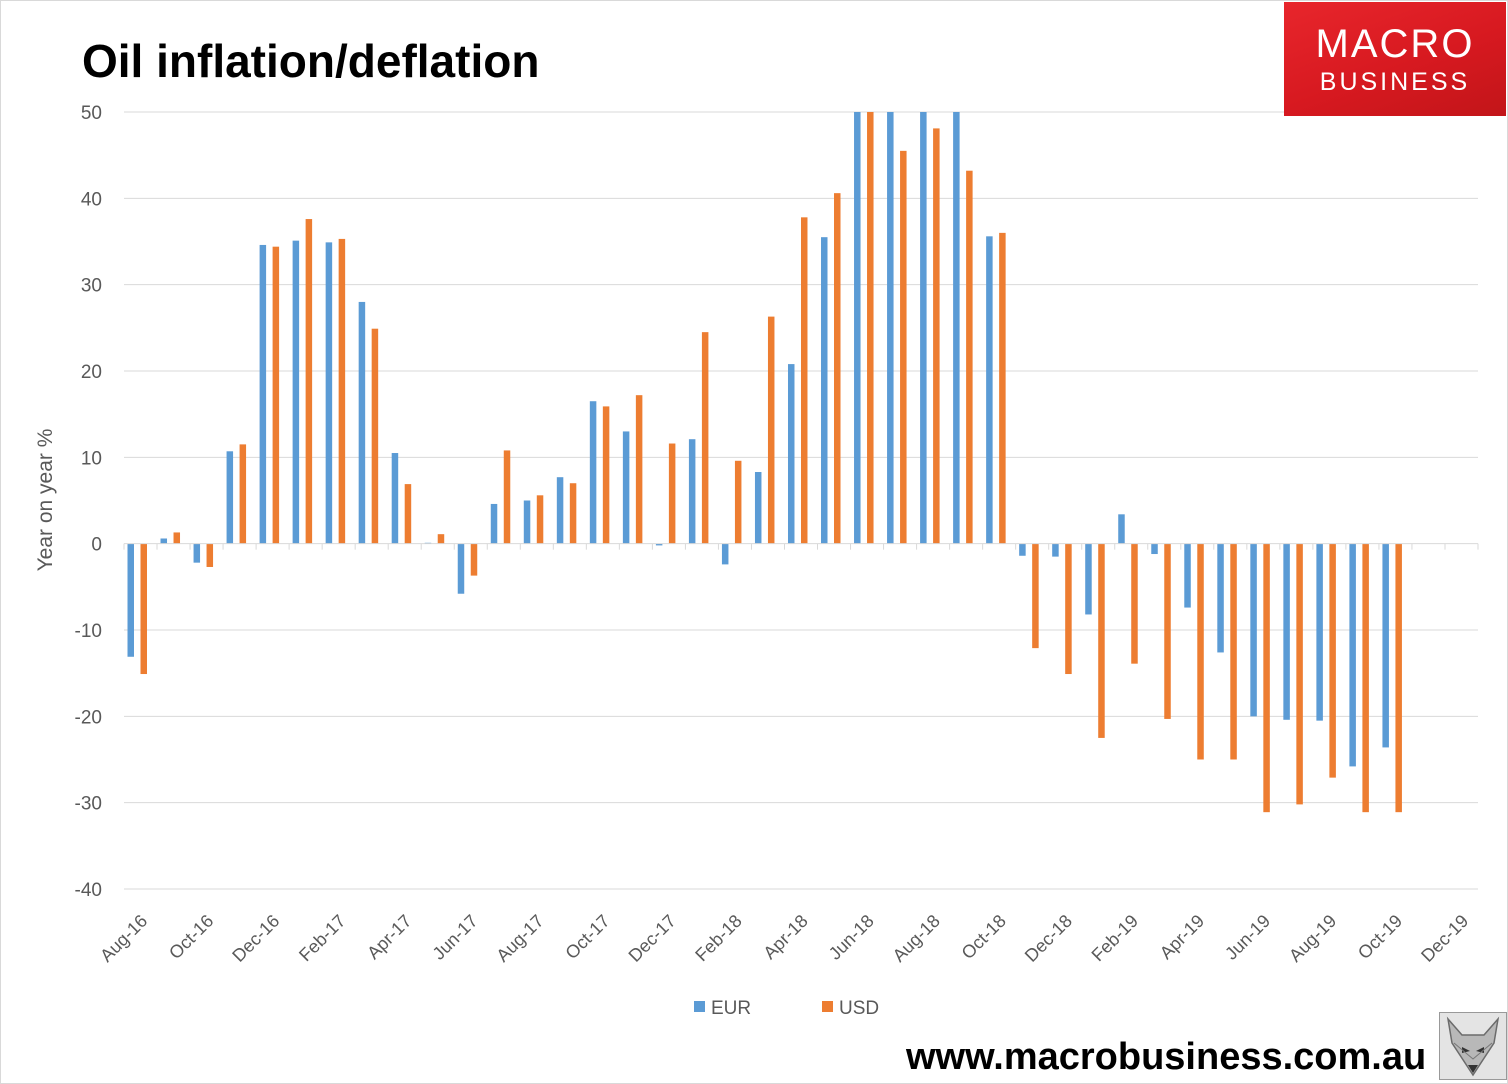  Describe the element at coordinates (1395, 82) in the screenshot. I see `logo-line-2: BUSINESS` at that location.